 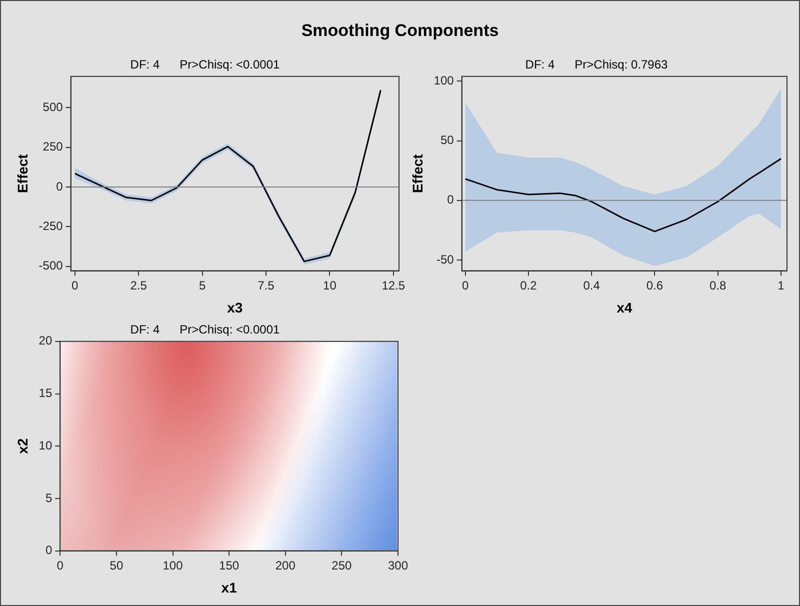 What do you see at coordinates (202, 285) in the screenshot?
I see `x-tick-label: 5` at bounding box center [202, 285].